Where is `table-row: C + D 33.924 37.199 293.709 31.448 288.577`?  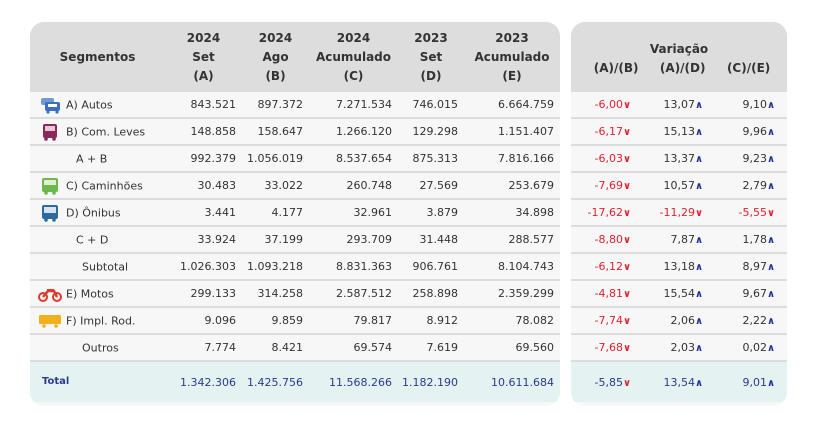 table-row: C + D 33.924 37.199 293.709 31.448 288.577 is located at coordinates (295, 240).